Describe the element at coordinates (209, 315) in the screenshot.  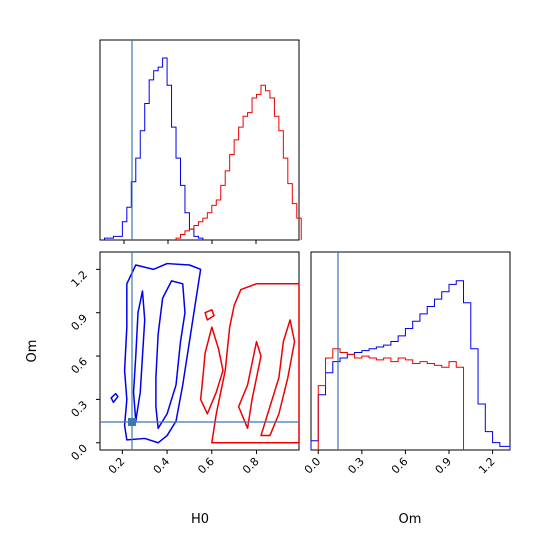
I see `contour-red-small` at that location.